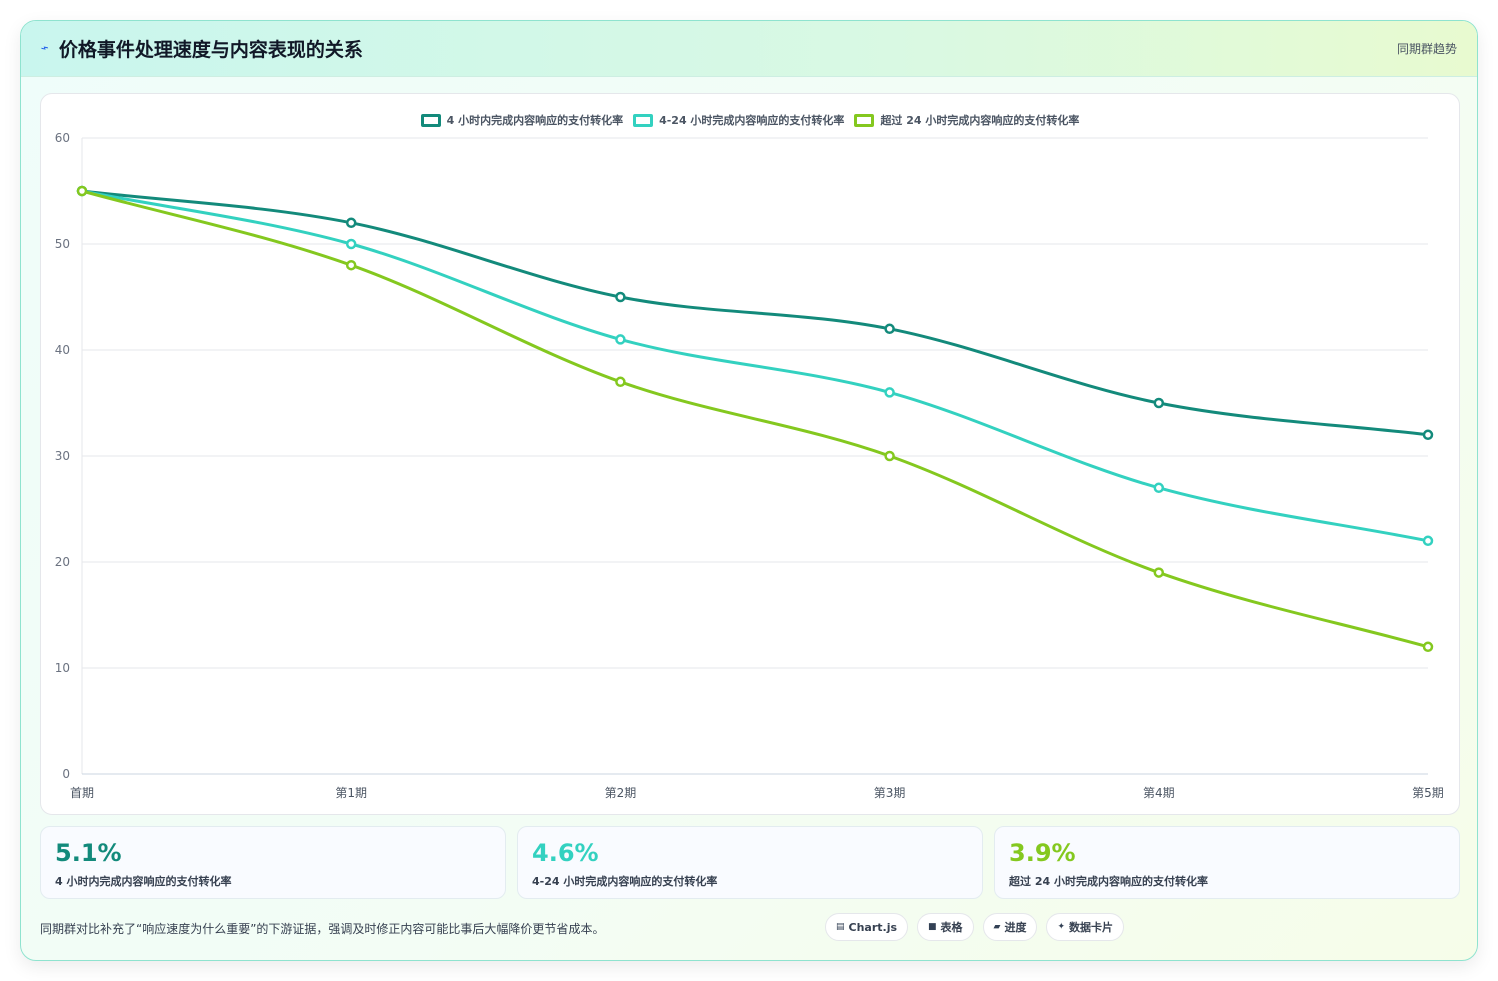 This screenshot has width=1498, height=981. I want to click on stat-card-slow: 3.9% 超过 24 小时完成内容响应的支付转化率, so click(1227, 862).